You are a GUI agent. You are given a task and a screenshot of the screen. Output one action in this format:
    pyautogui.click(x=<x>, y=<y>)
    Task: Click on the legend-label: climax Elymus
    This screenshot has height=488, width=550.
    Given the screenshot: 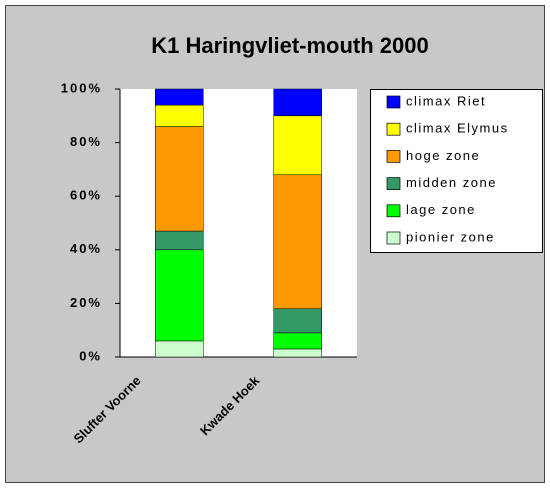 What is the action you would take?
    pyautogui.click(x=457, y=128)
    